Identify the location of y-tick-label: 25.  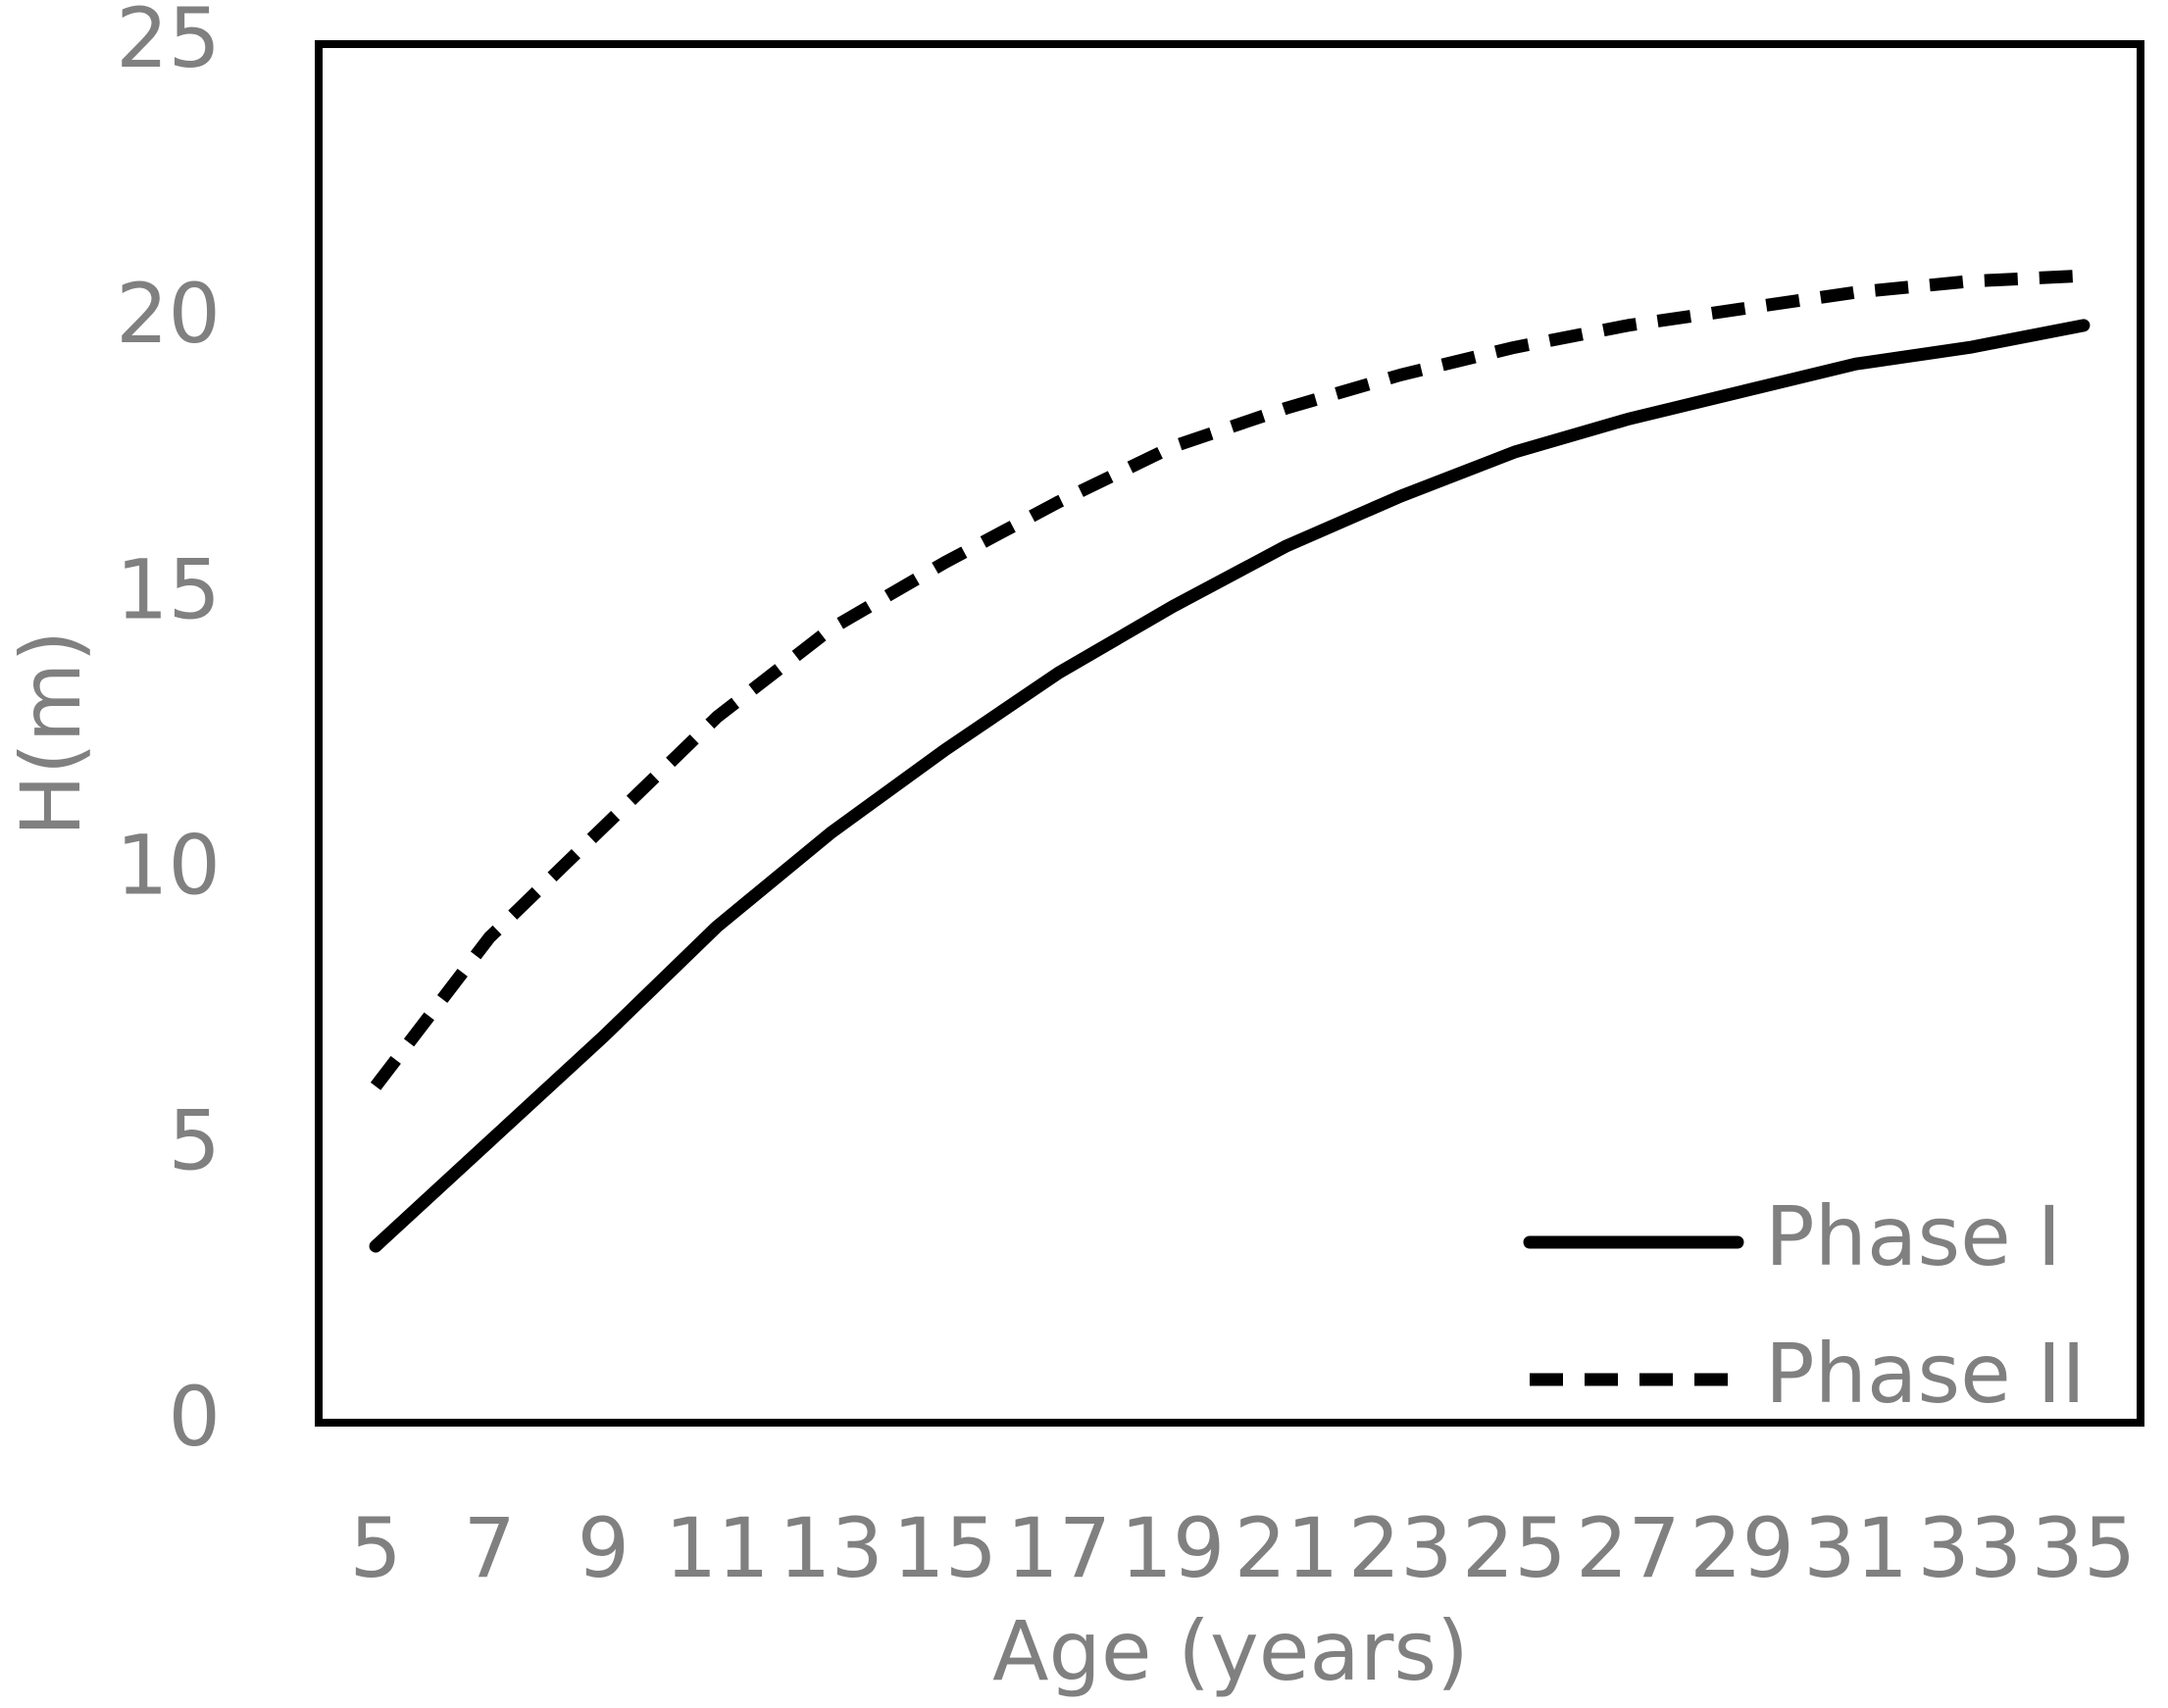
(168, 43).